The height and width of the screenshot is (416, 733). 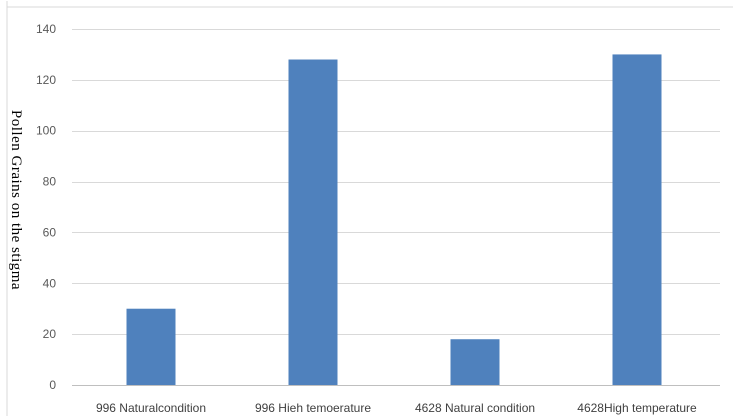 What do you see at coordinates (16, 200) in the screenshot?
I see `y-axis-label: Pollen Grains on the stigma` at bounding box center [16, 200].